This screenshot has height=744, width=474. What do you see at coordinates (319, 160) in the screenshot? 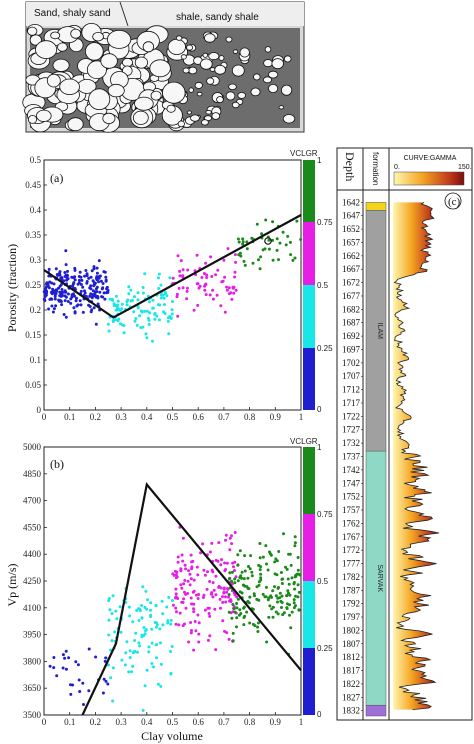
I see `colorbar-a-tick-1: 1` at bounding box center [319, 160].